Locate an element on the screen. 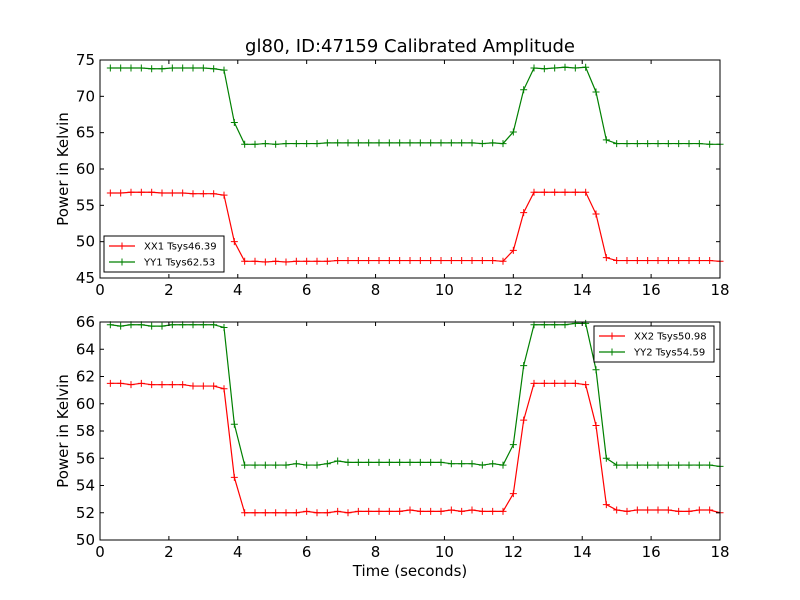  legend: XX2 Tsys50.98 YY2 Tsys54.59 is located at coordinates (654, 344).